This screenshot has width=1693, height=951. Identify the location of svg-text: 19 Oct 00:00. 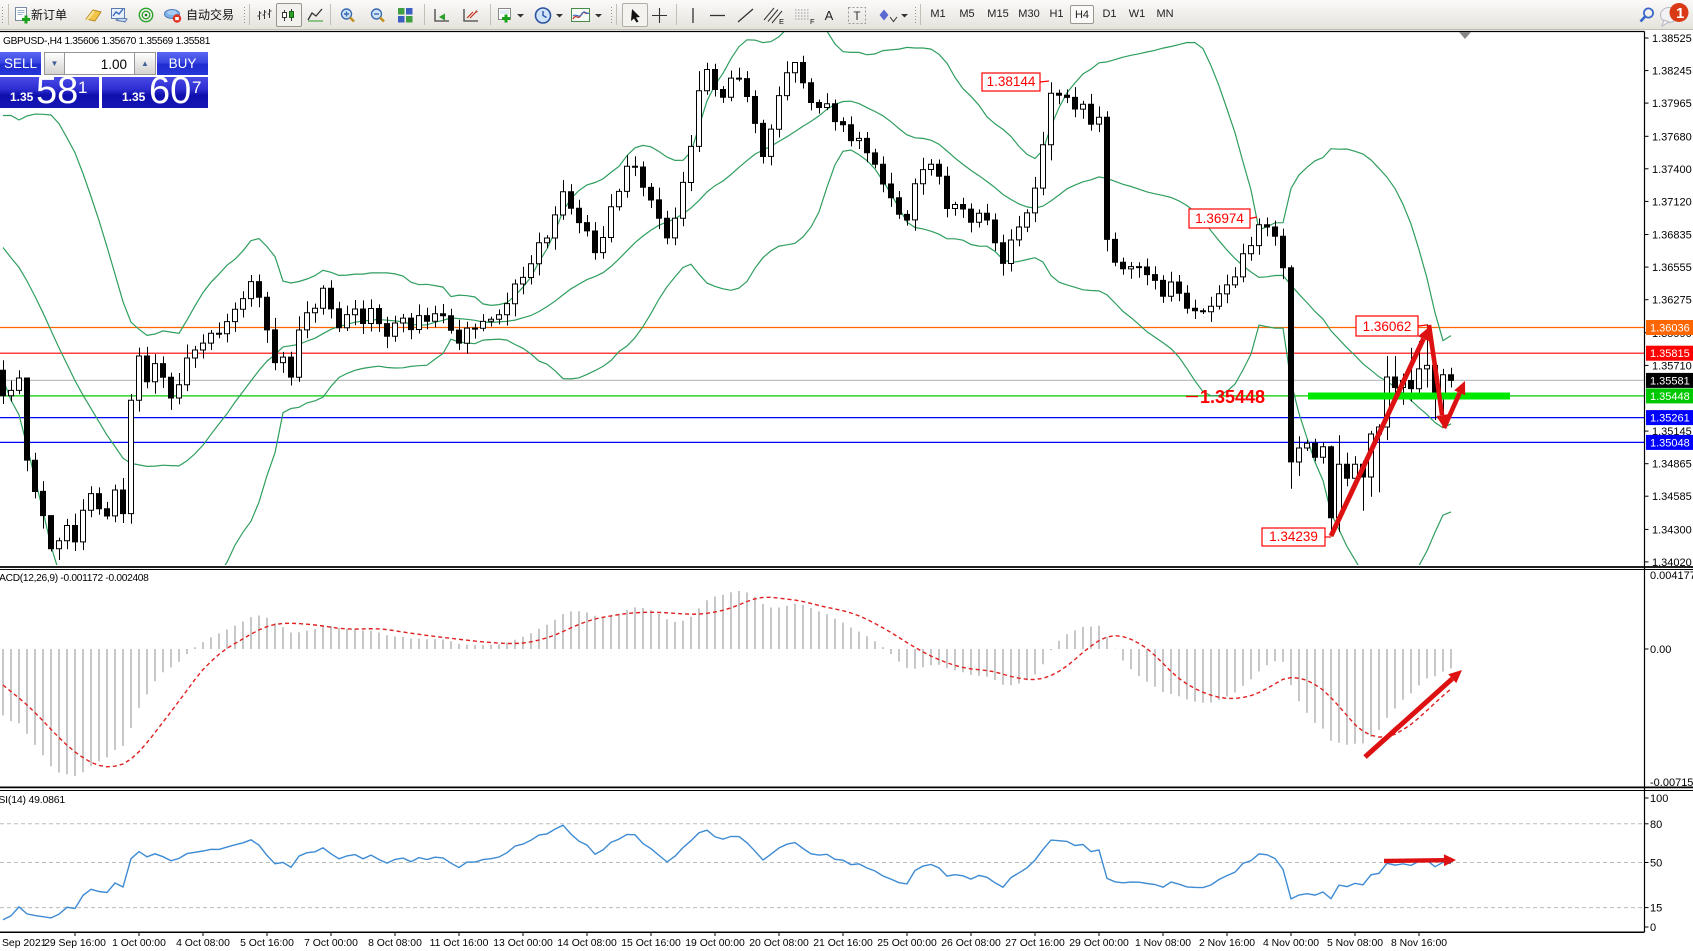
(715, 943).